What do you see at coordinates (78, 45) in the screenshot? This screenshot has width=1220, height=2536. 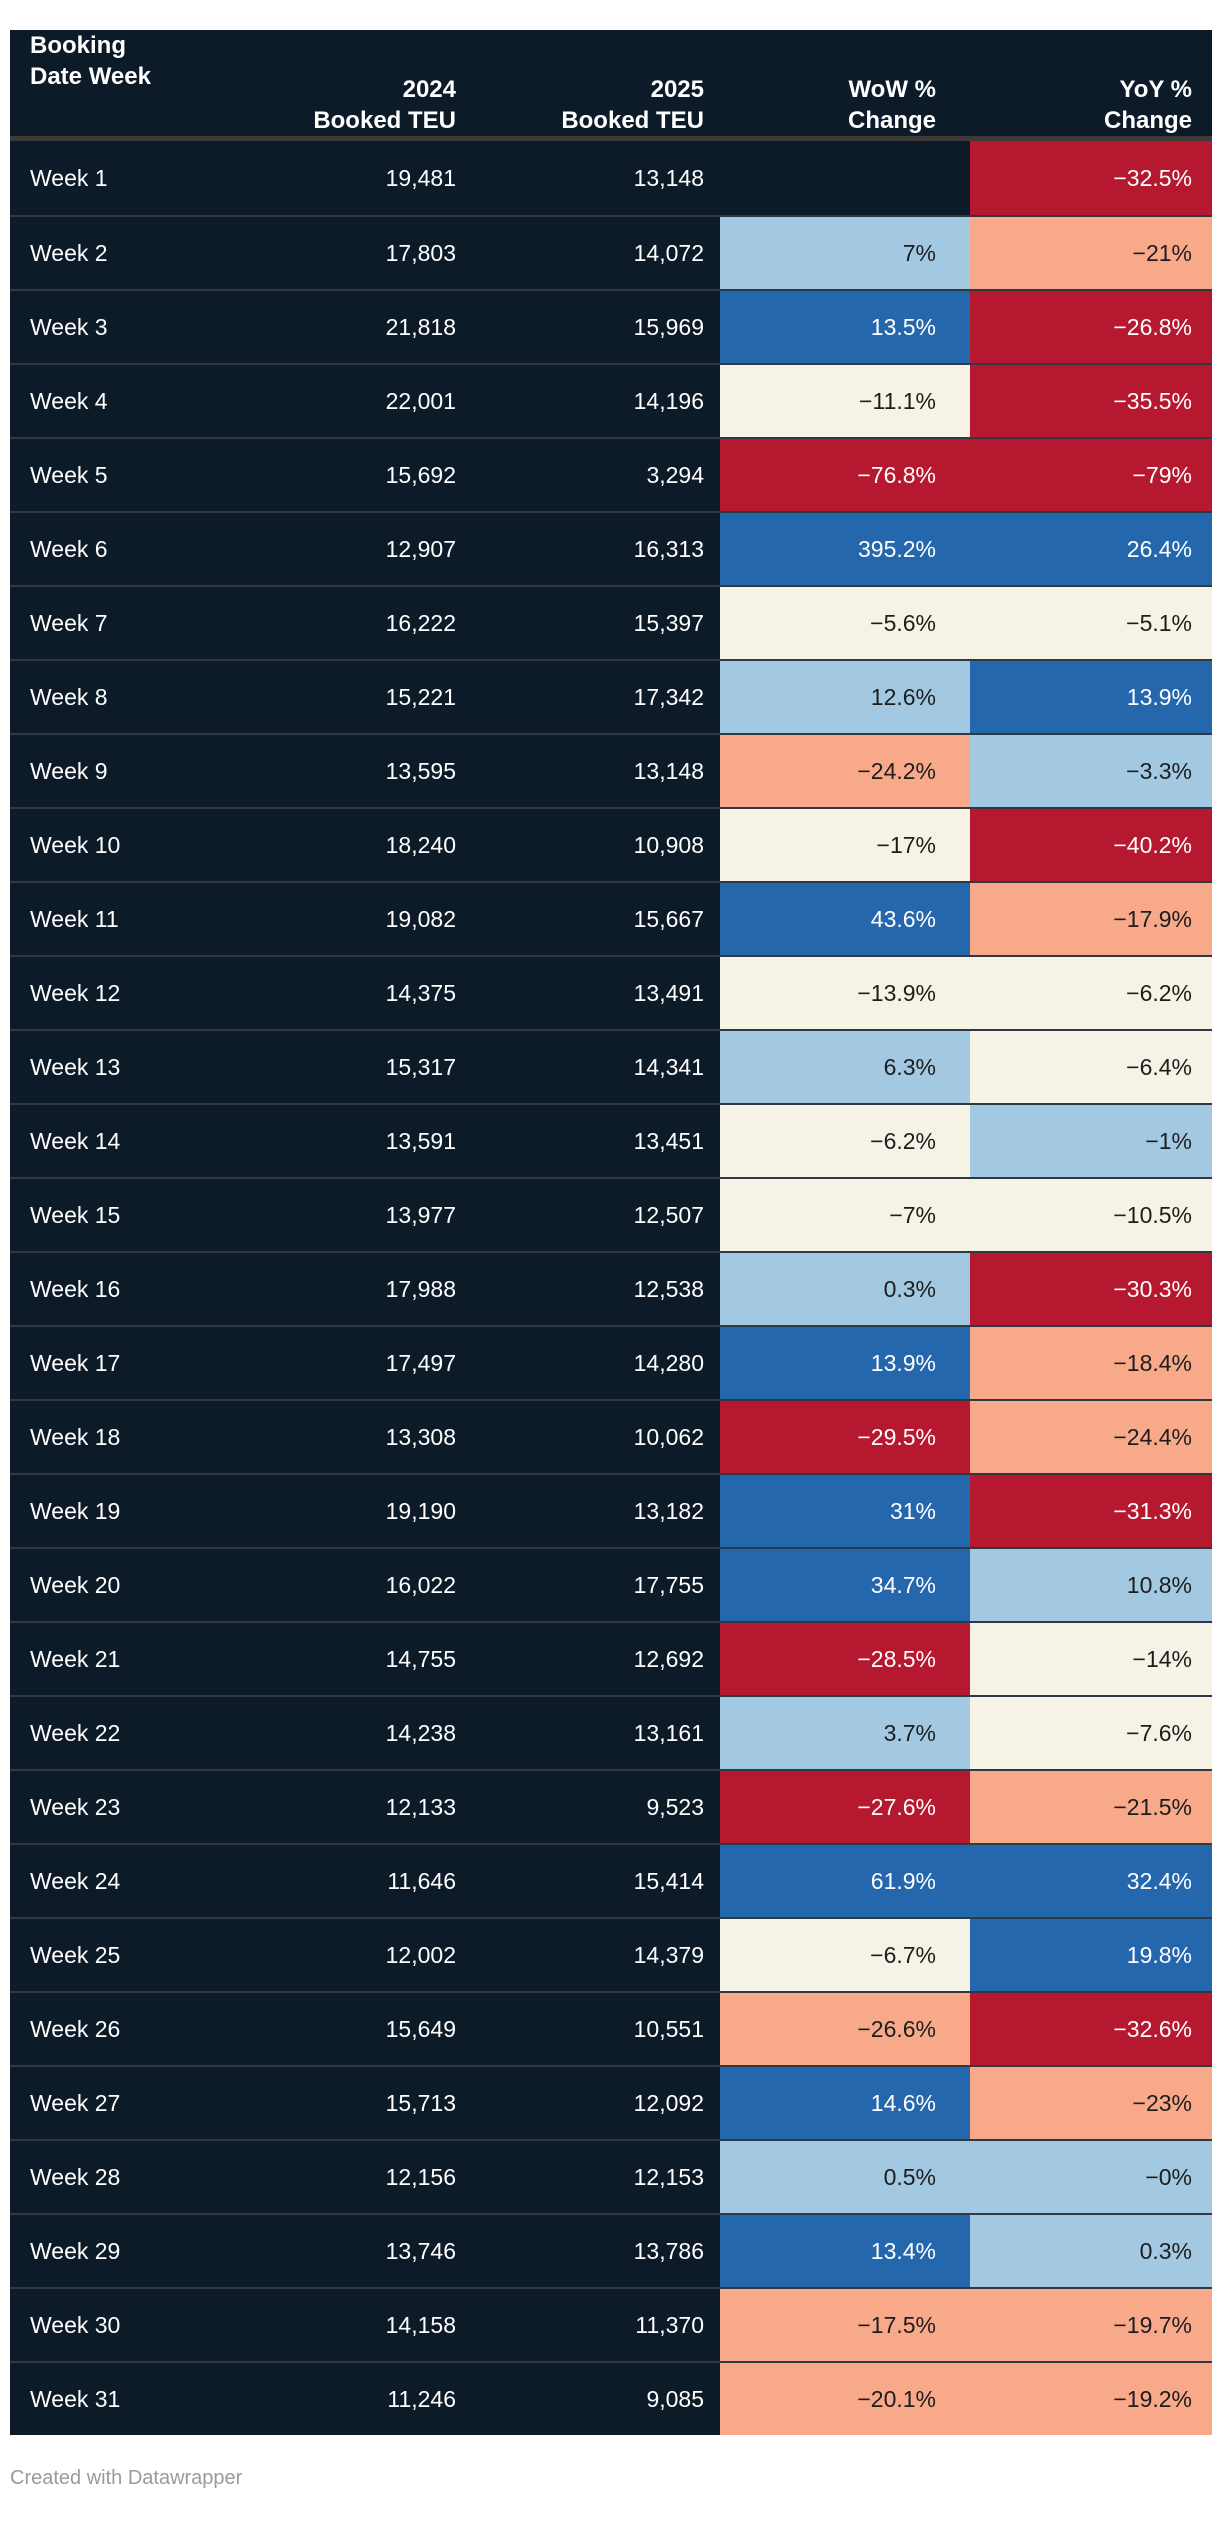 I see `header-line: Booking` at bounding box center [78, 45].